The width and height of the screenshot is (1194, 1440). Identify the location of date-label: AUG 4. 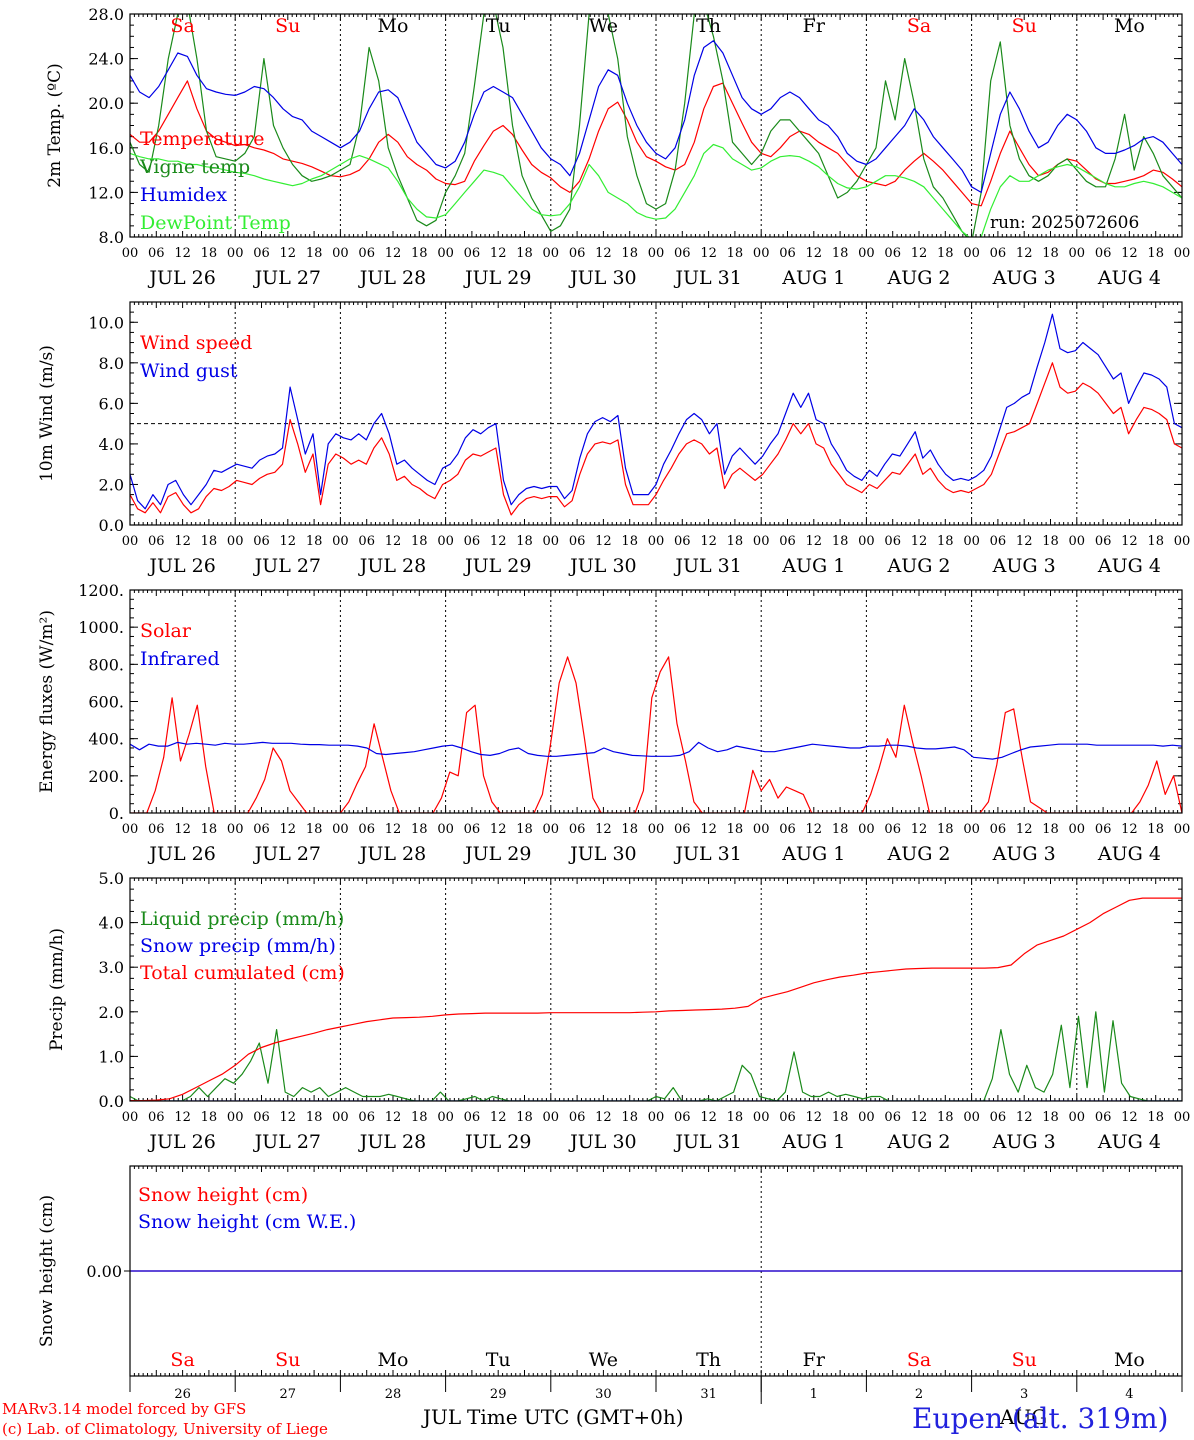
(1129, 1142).